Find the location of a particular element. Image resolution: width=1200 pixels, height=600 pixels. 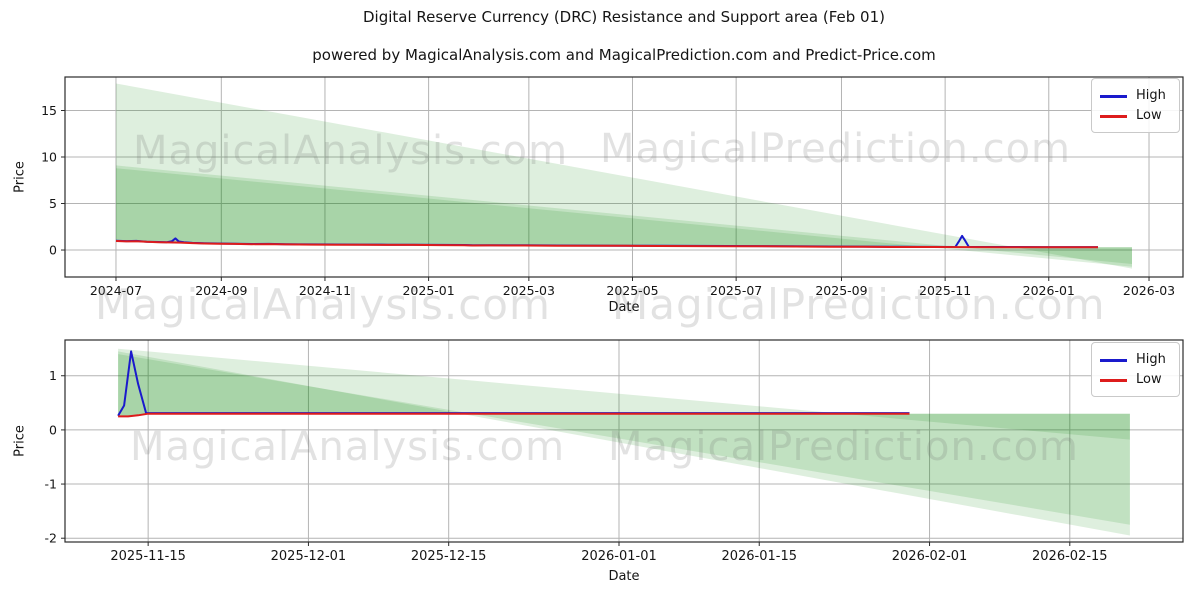

x-tick-label: 2025-11 is located at coordinates (945, 290).